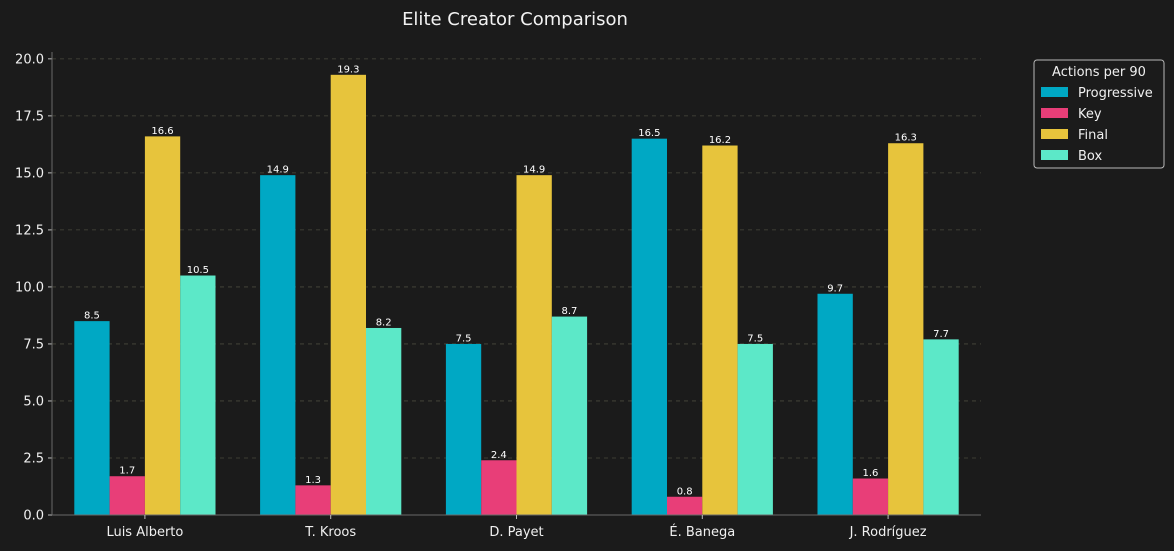 Image resolution: width=1174 pixels, height=551 pixels. I want to click on data-label: 9.7, so click(835, 288).